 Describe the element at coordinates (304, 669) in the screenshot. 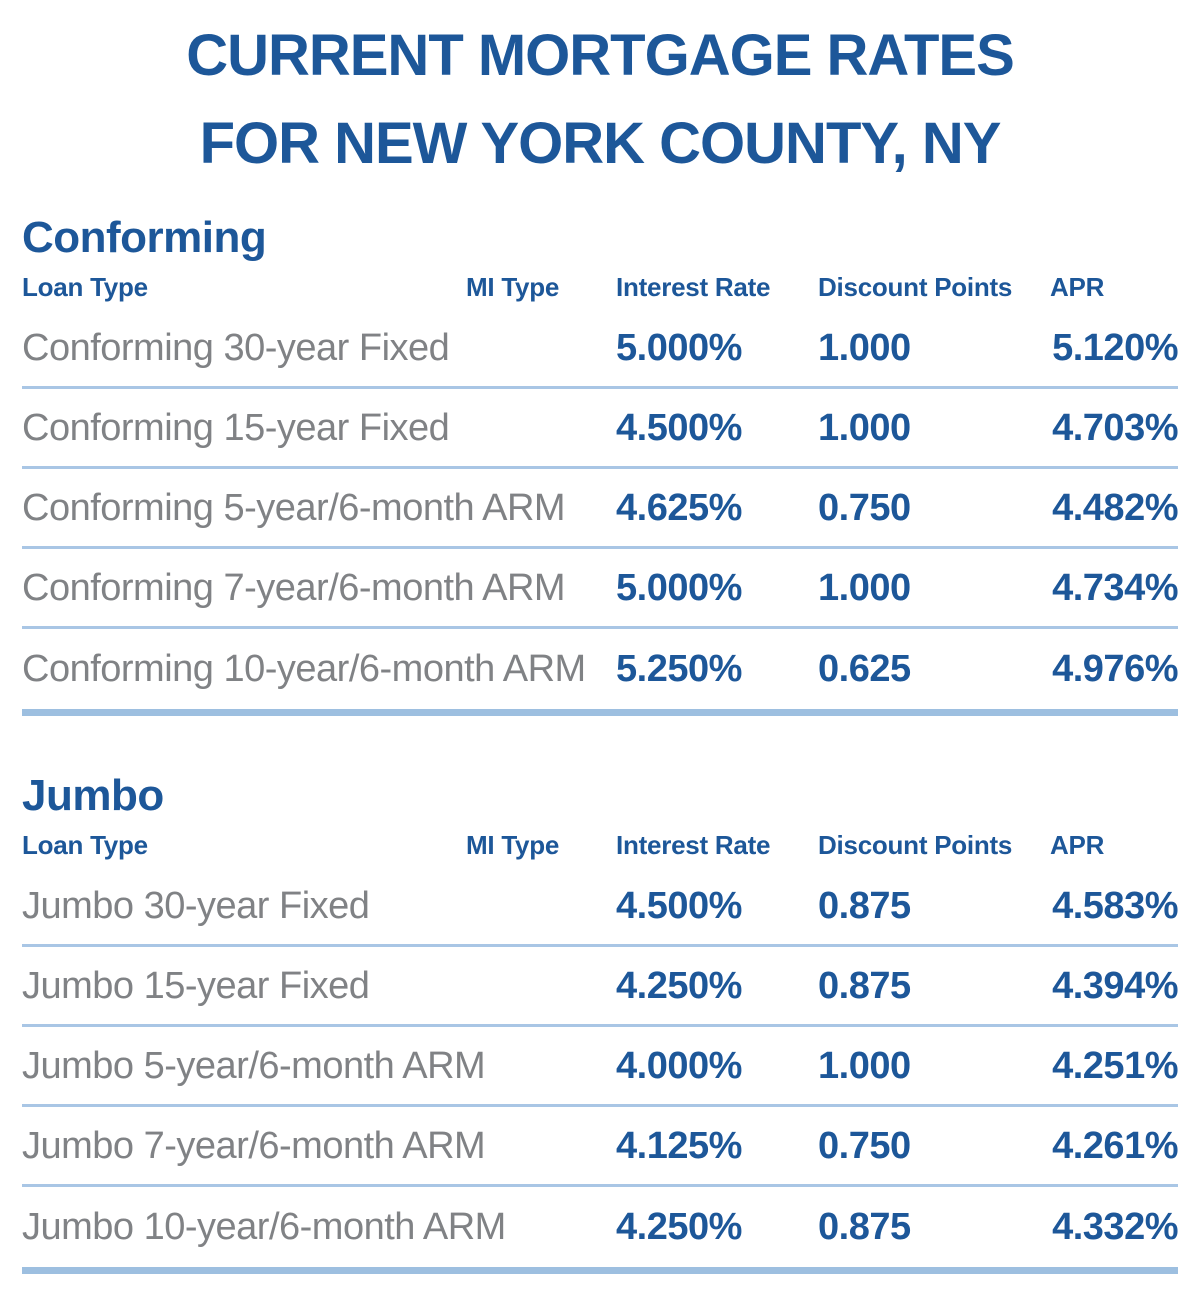

I see `cell-loan-type: Conforming 10-year/6-month ARM` at that location.